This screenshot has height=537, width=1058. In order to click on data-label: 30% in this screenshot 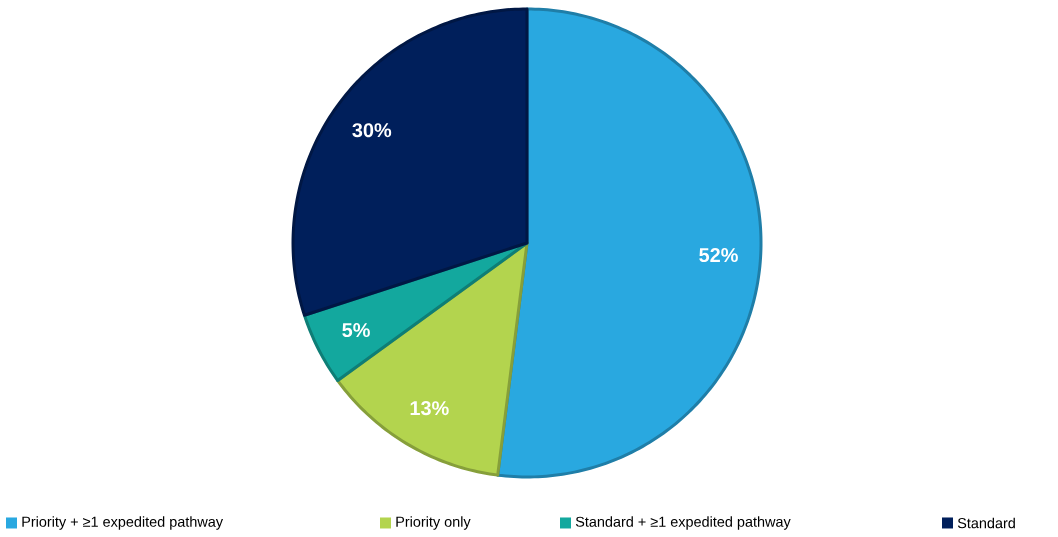, I will do `click(372, 130)`.